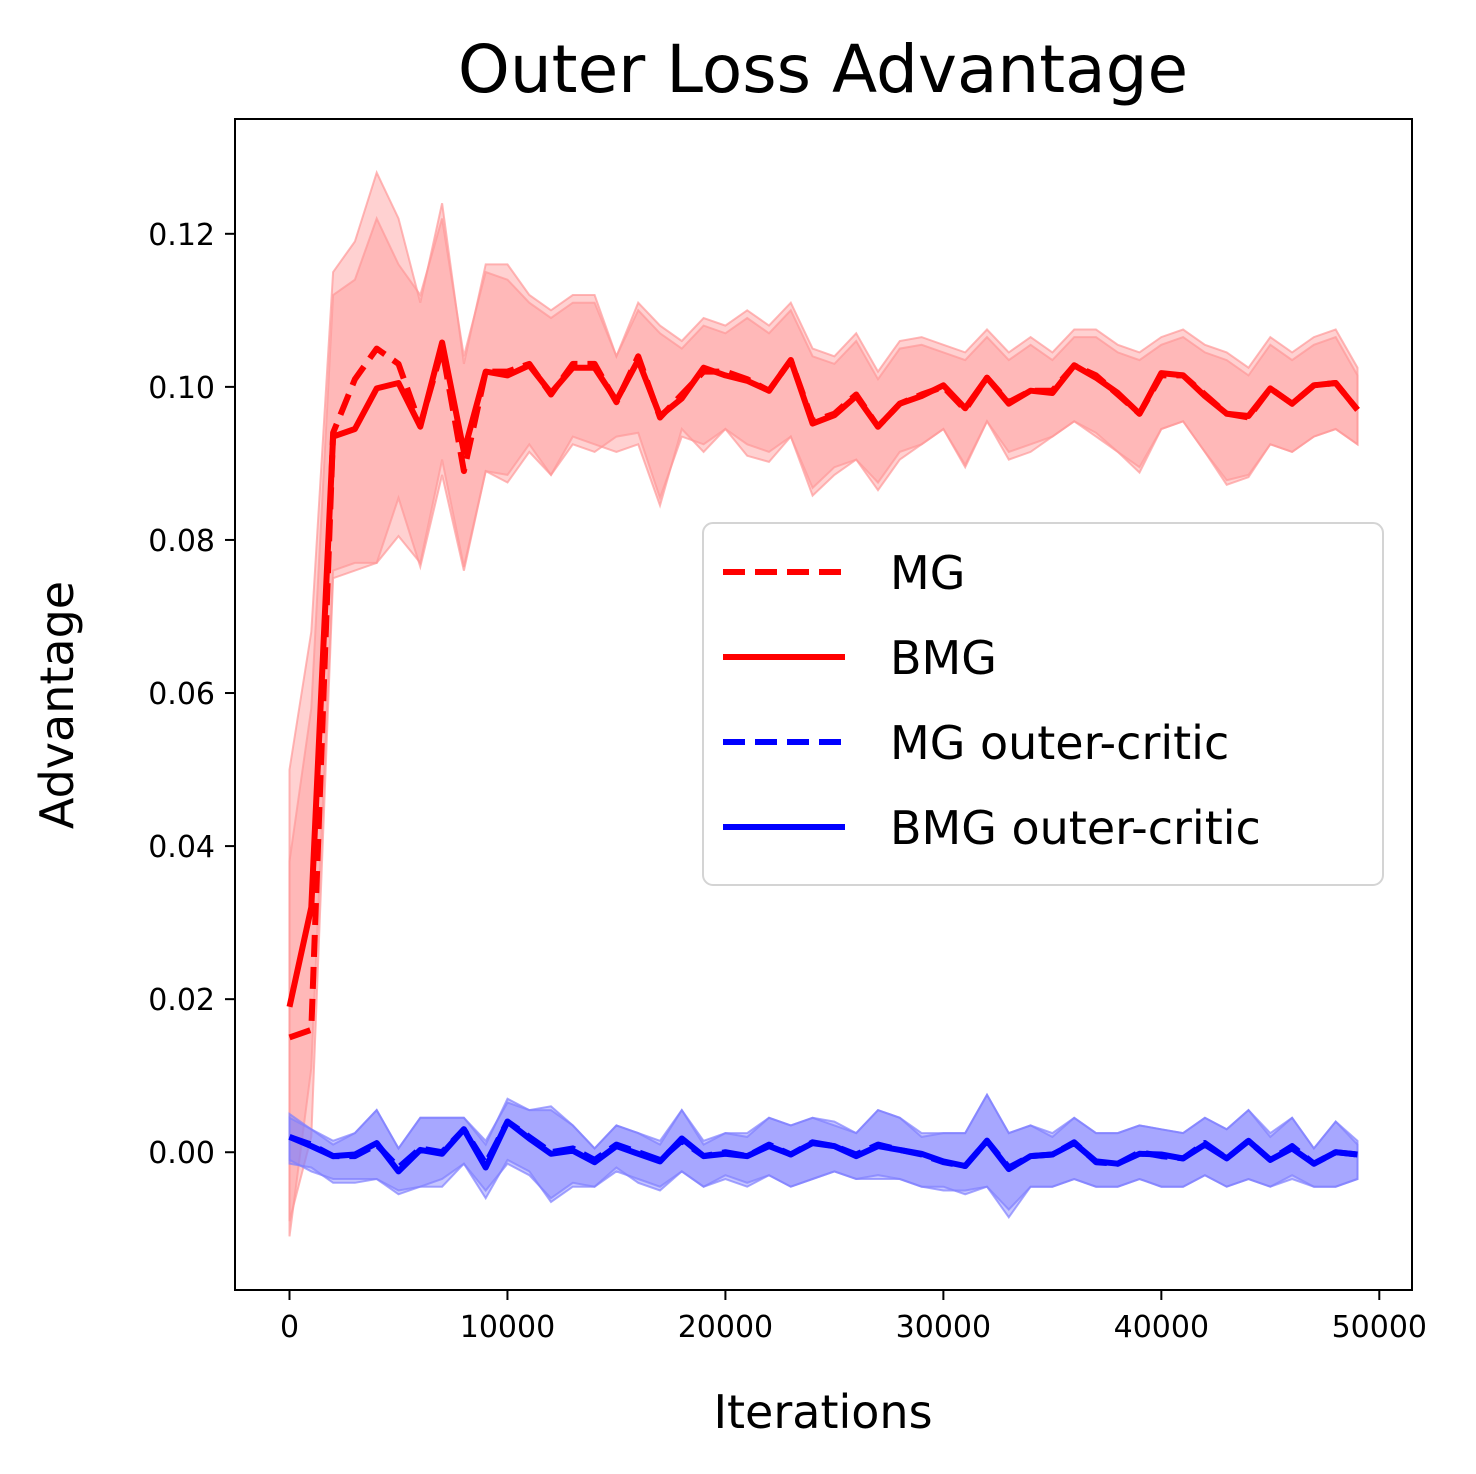 This screenshot has width=1476, height=1474. What do you see at coordinates (1075, 828) in the screenshot?
I see `legend-label: BMG outer-critic` at bounding box center [1075, 828].